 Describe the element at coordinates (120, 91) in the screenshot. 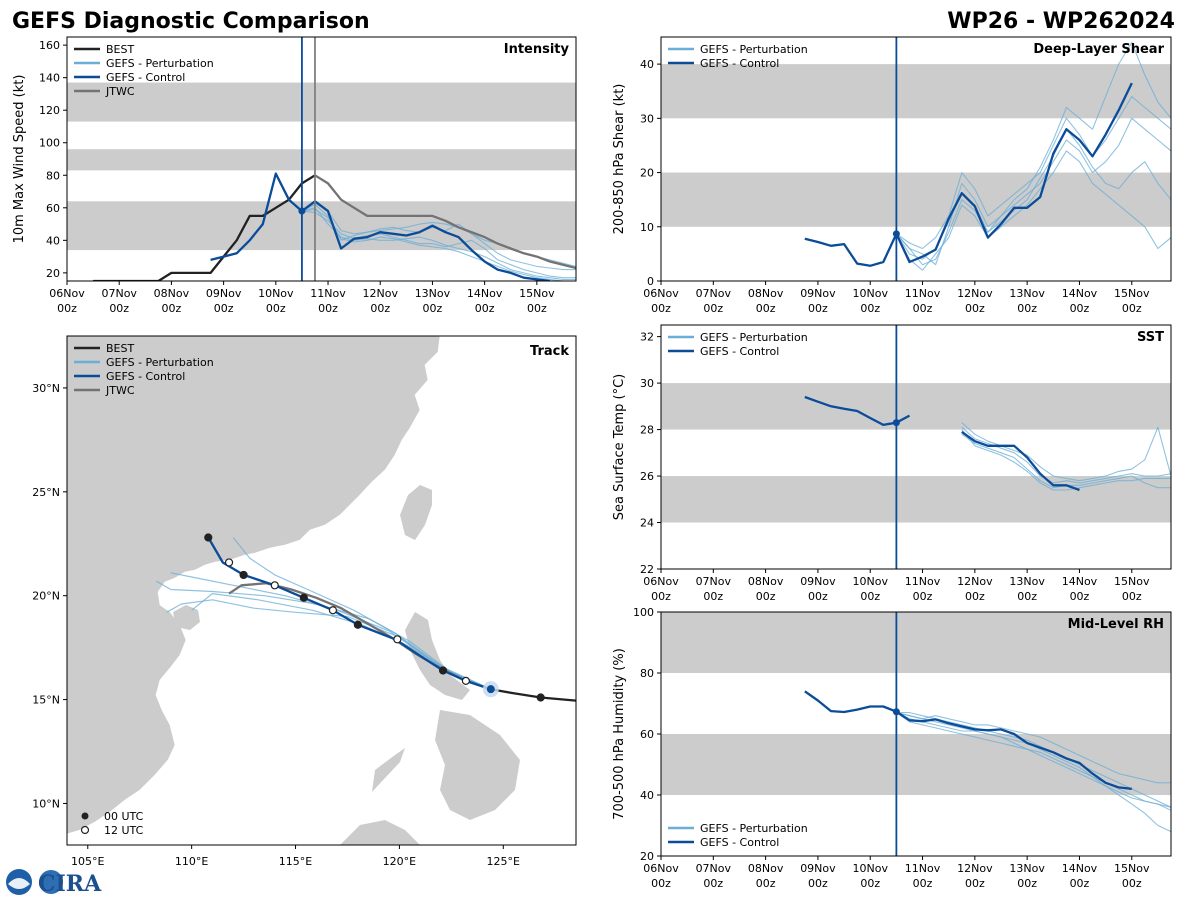

I see `legend-label-jtwc: JTWC` at that location.